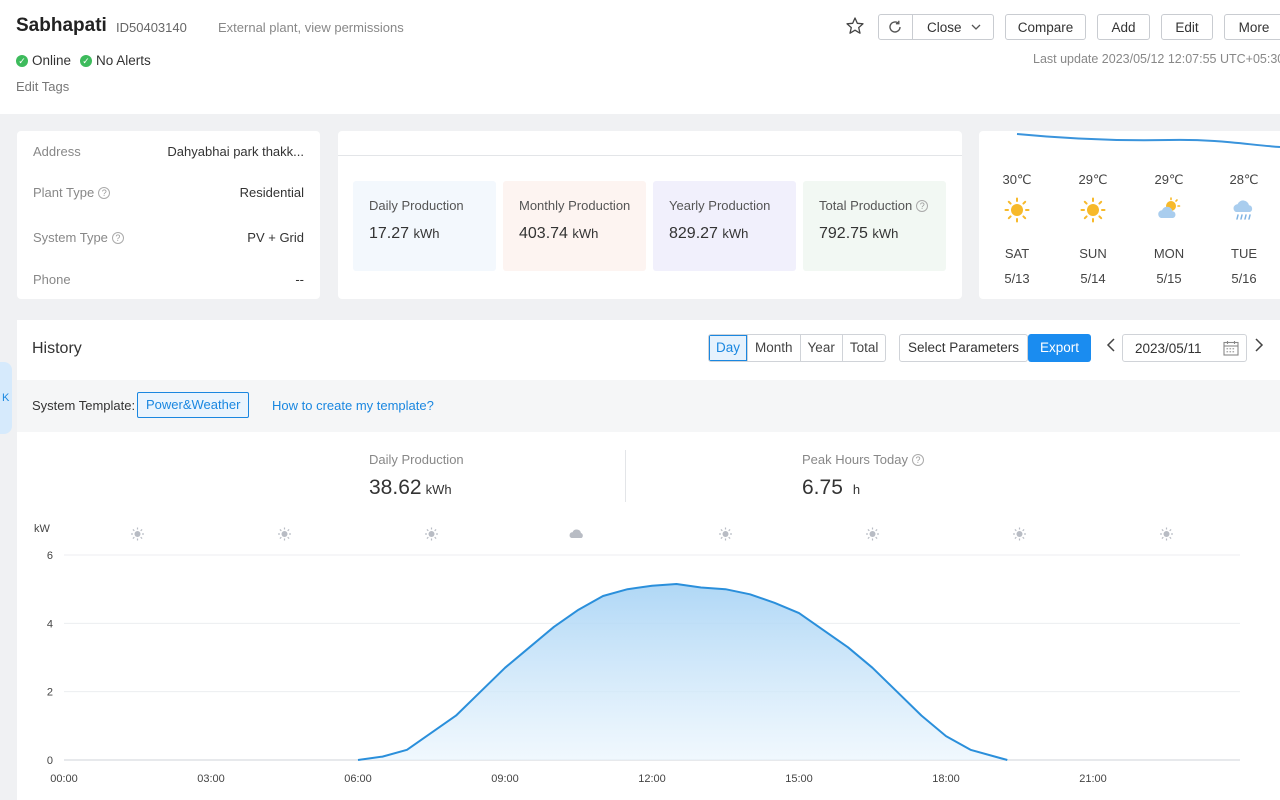  Describe the element at coordinates (1045, 27) in the screenshot. I see `compare-button: Compare` at that location.